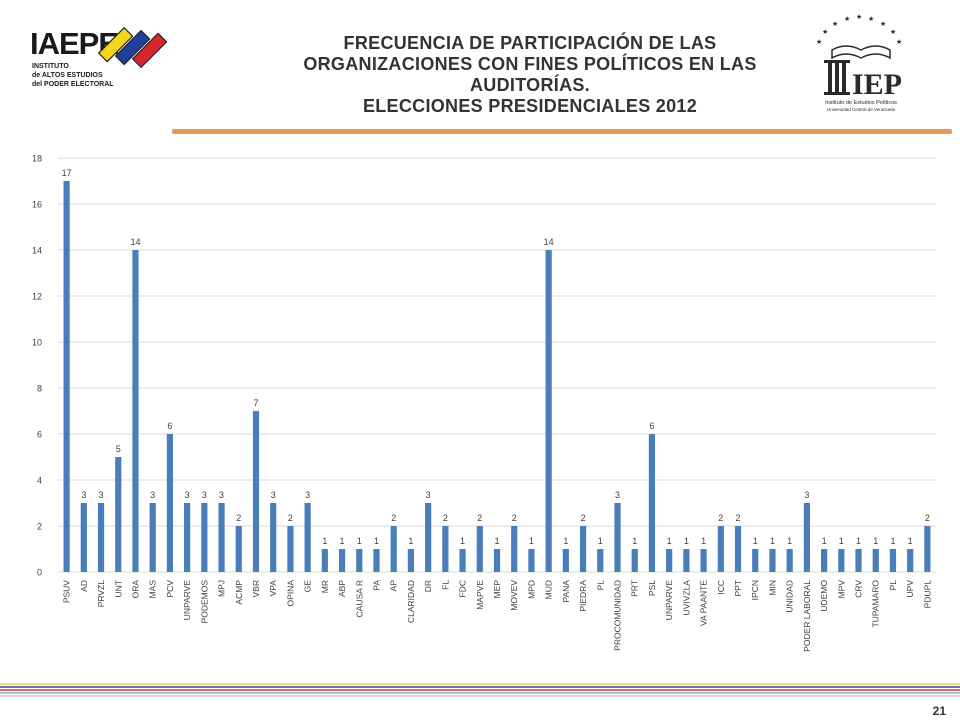 This screenshot has height=720, width=960. Describe the element at coordinates (37, 343) in the screenshot. I see `y-tick-label: 10` at that location.